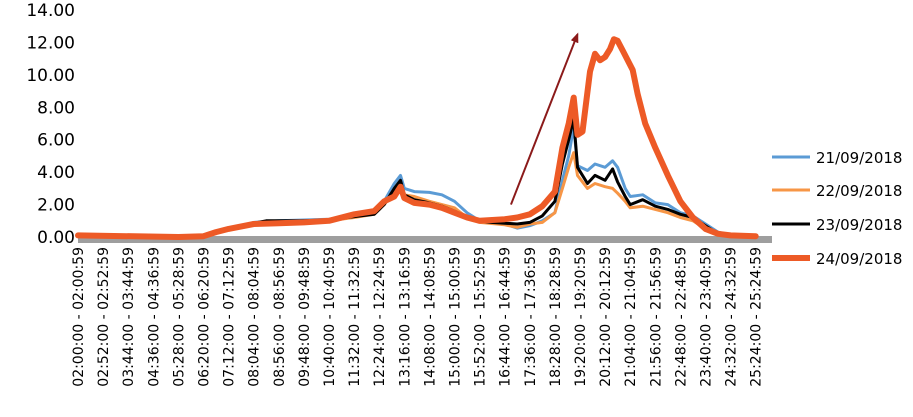 This screenshot has width=913, height=417. I want to click on x-tick-label: 02:00:00 - 02:00:59, so click(79, 317).